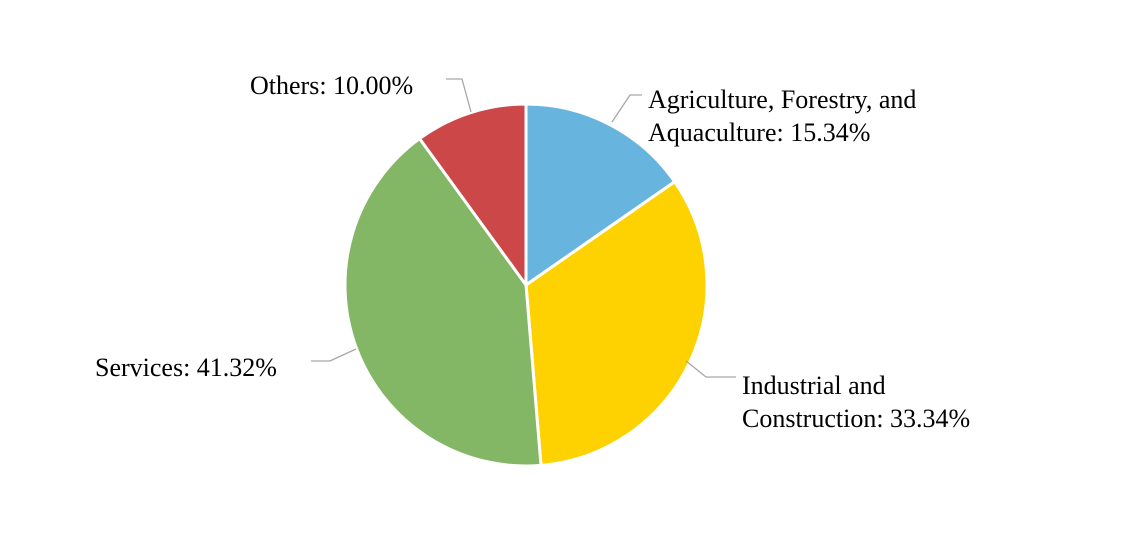 The image size is (1127, 536). I want to click on data-label-agriculture-line-2: Aquaculture: 15.34%, so click(759, 132).